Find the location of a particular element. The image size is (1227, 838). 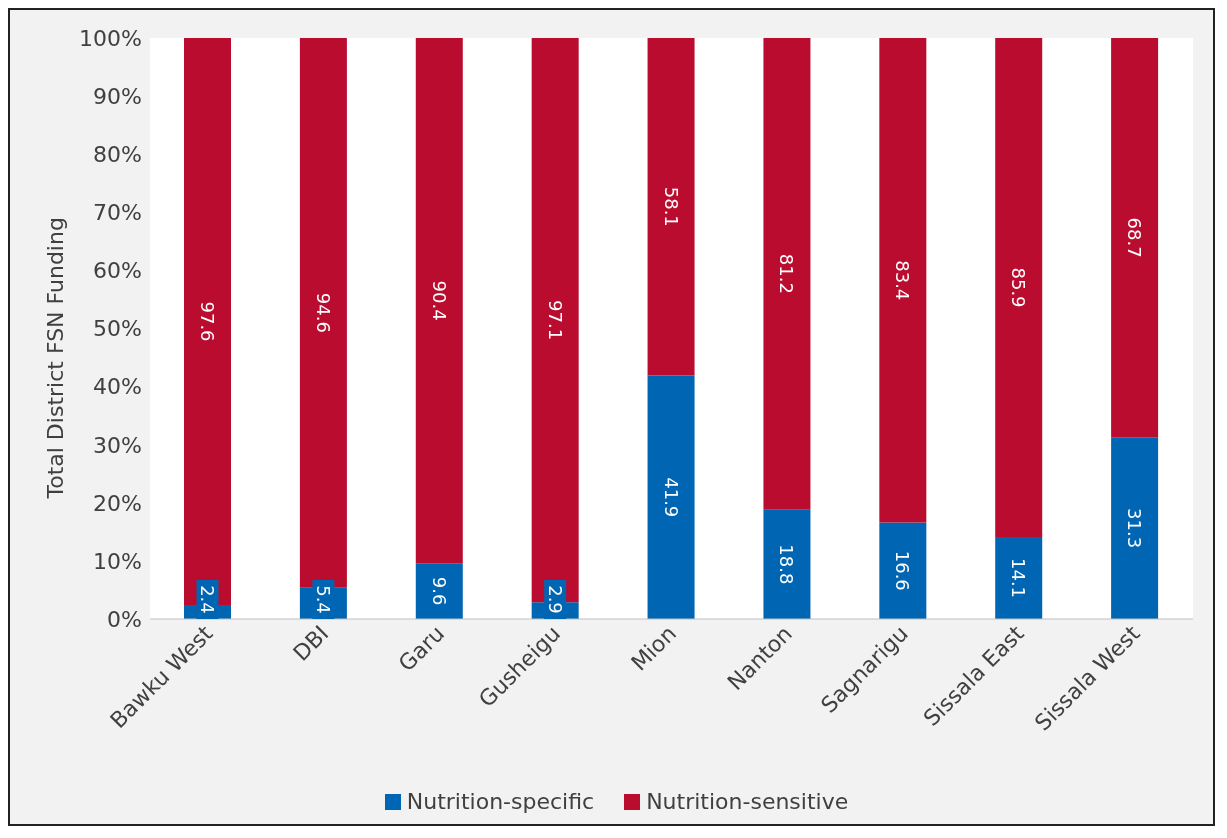

y-tick-label: 0% is located at coordinates (124, 619).